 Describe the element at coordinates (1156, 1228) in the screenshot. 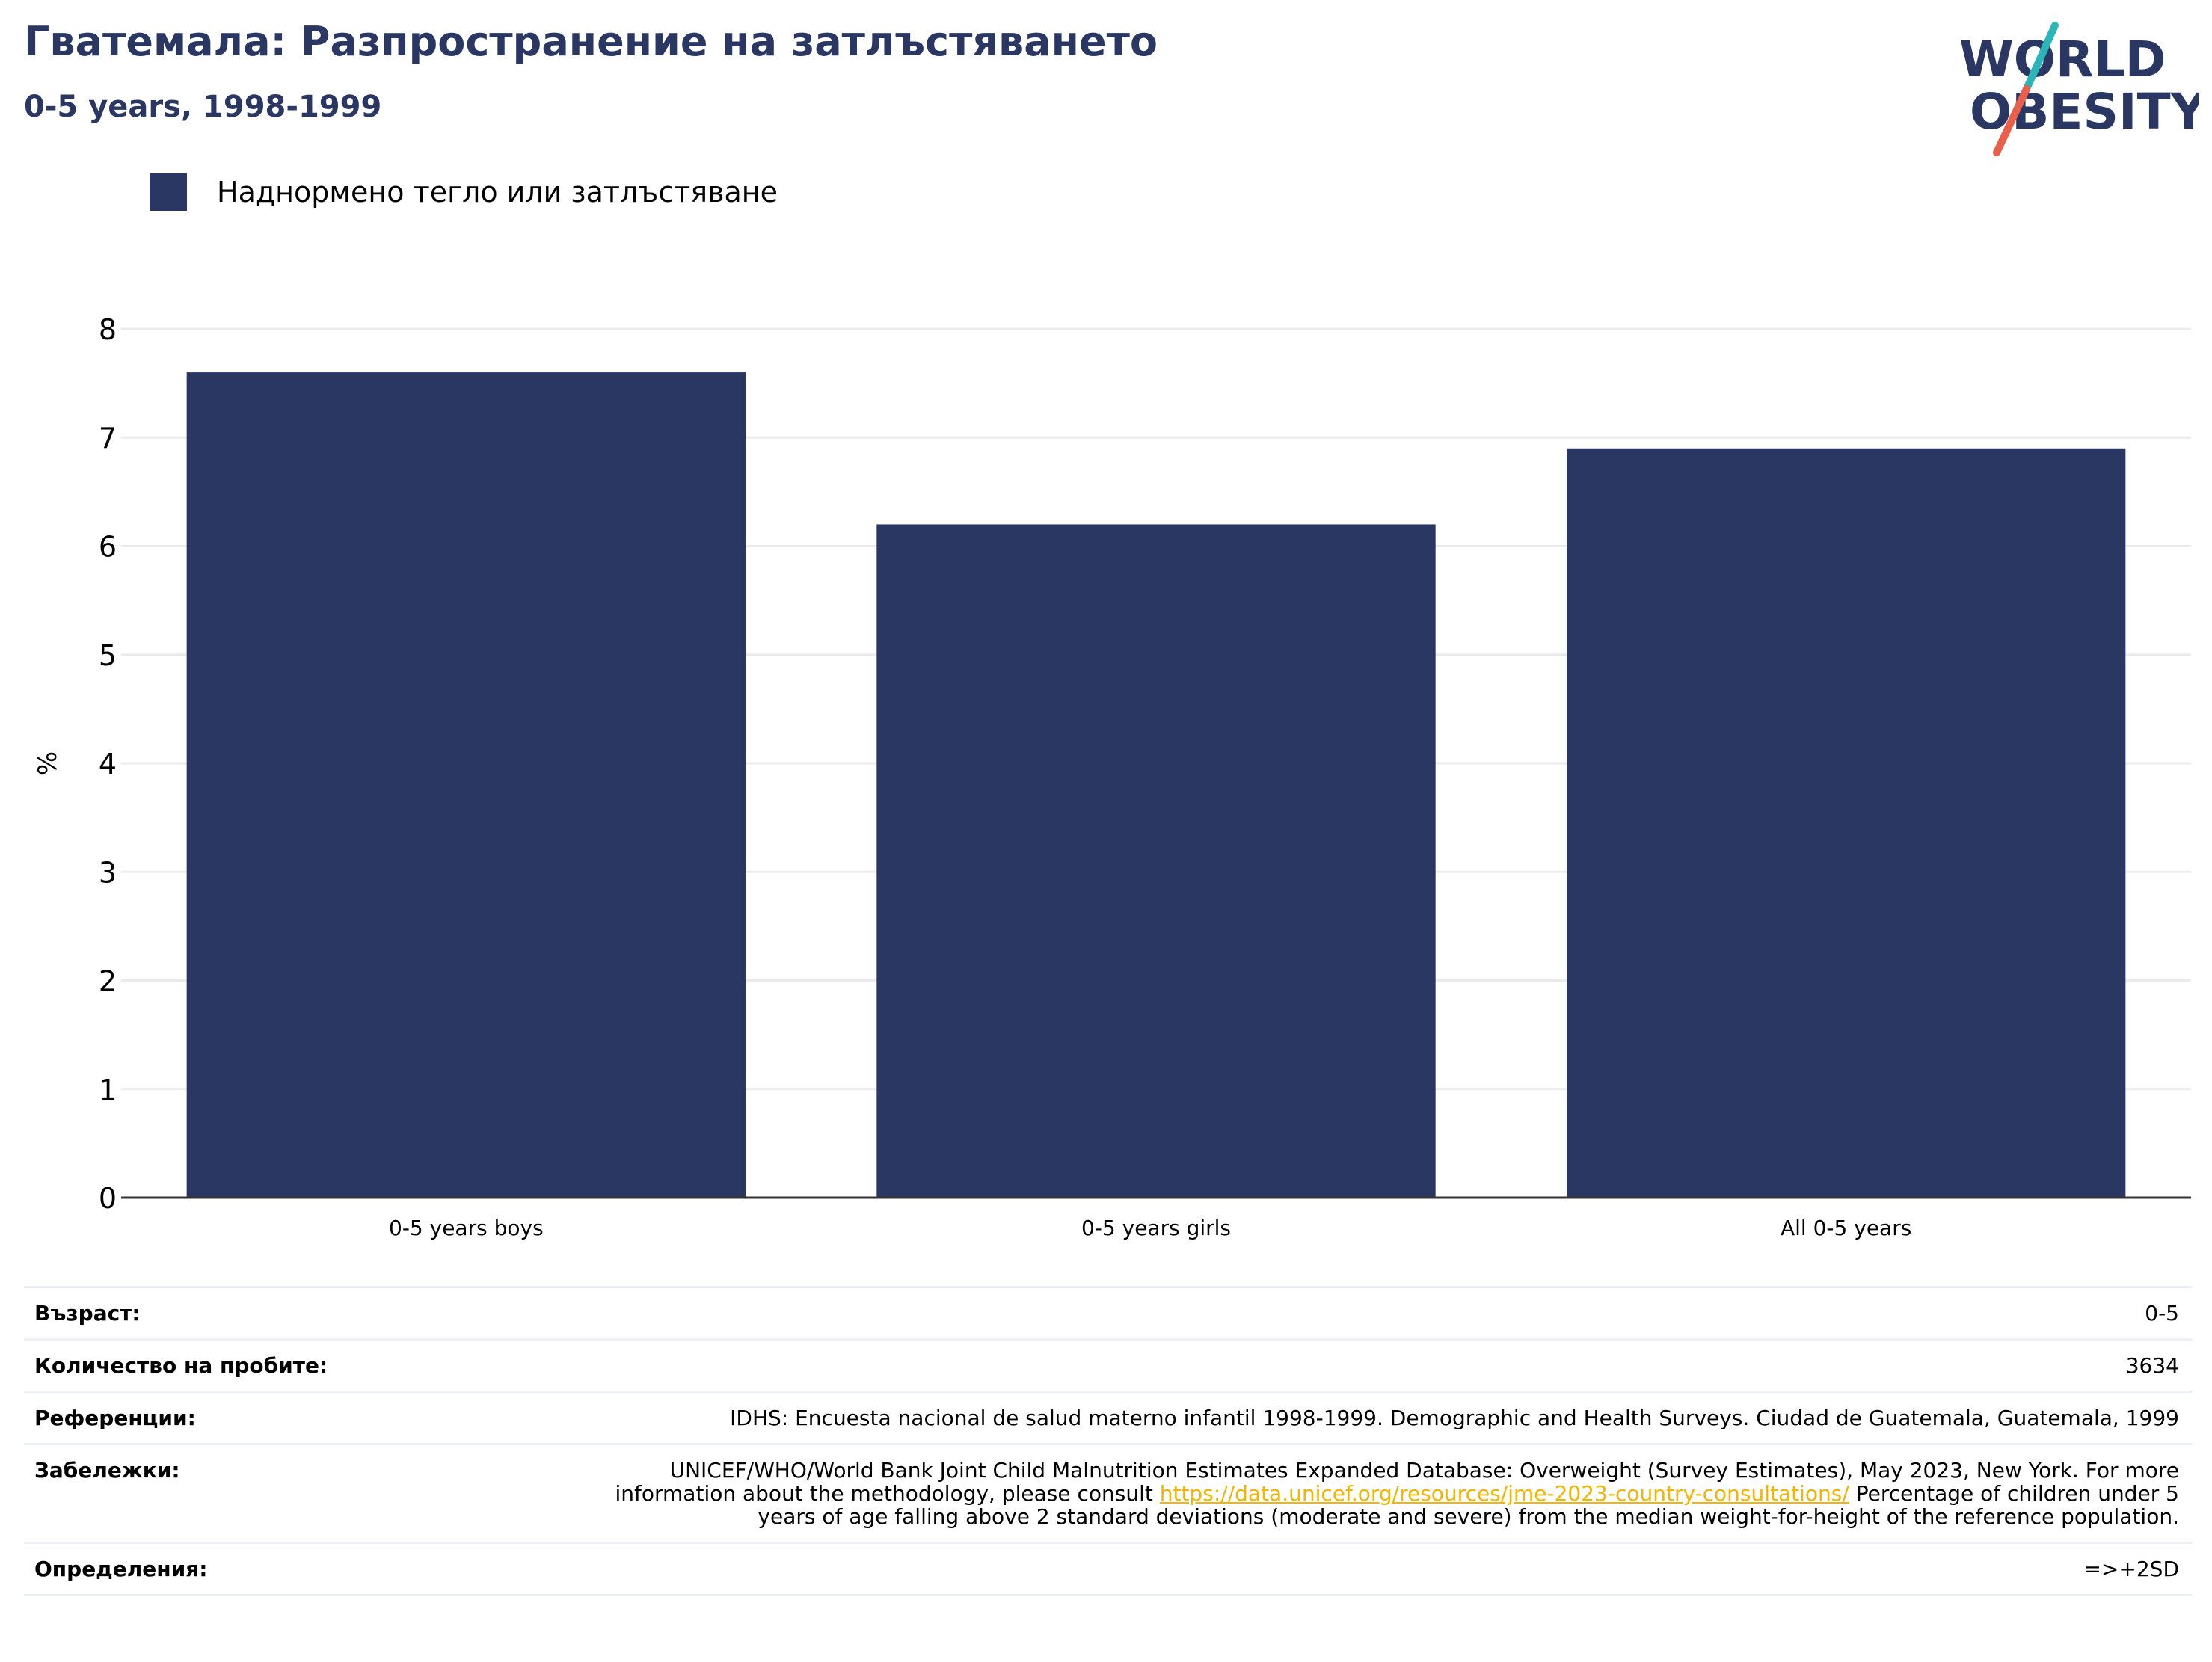

I see `x-tick-label: 0-5 years girls` at that location.